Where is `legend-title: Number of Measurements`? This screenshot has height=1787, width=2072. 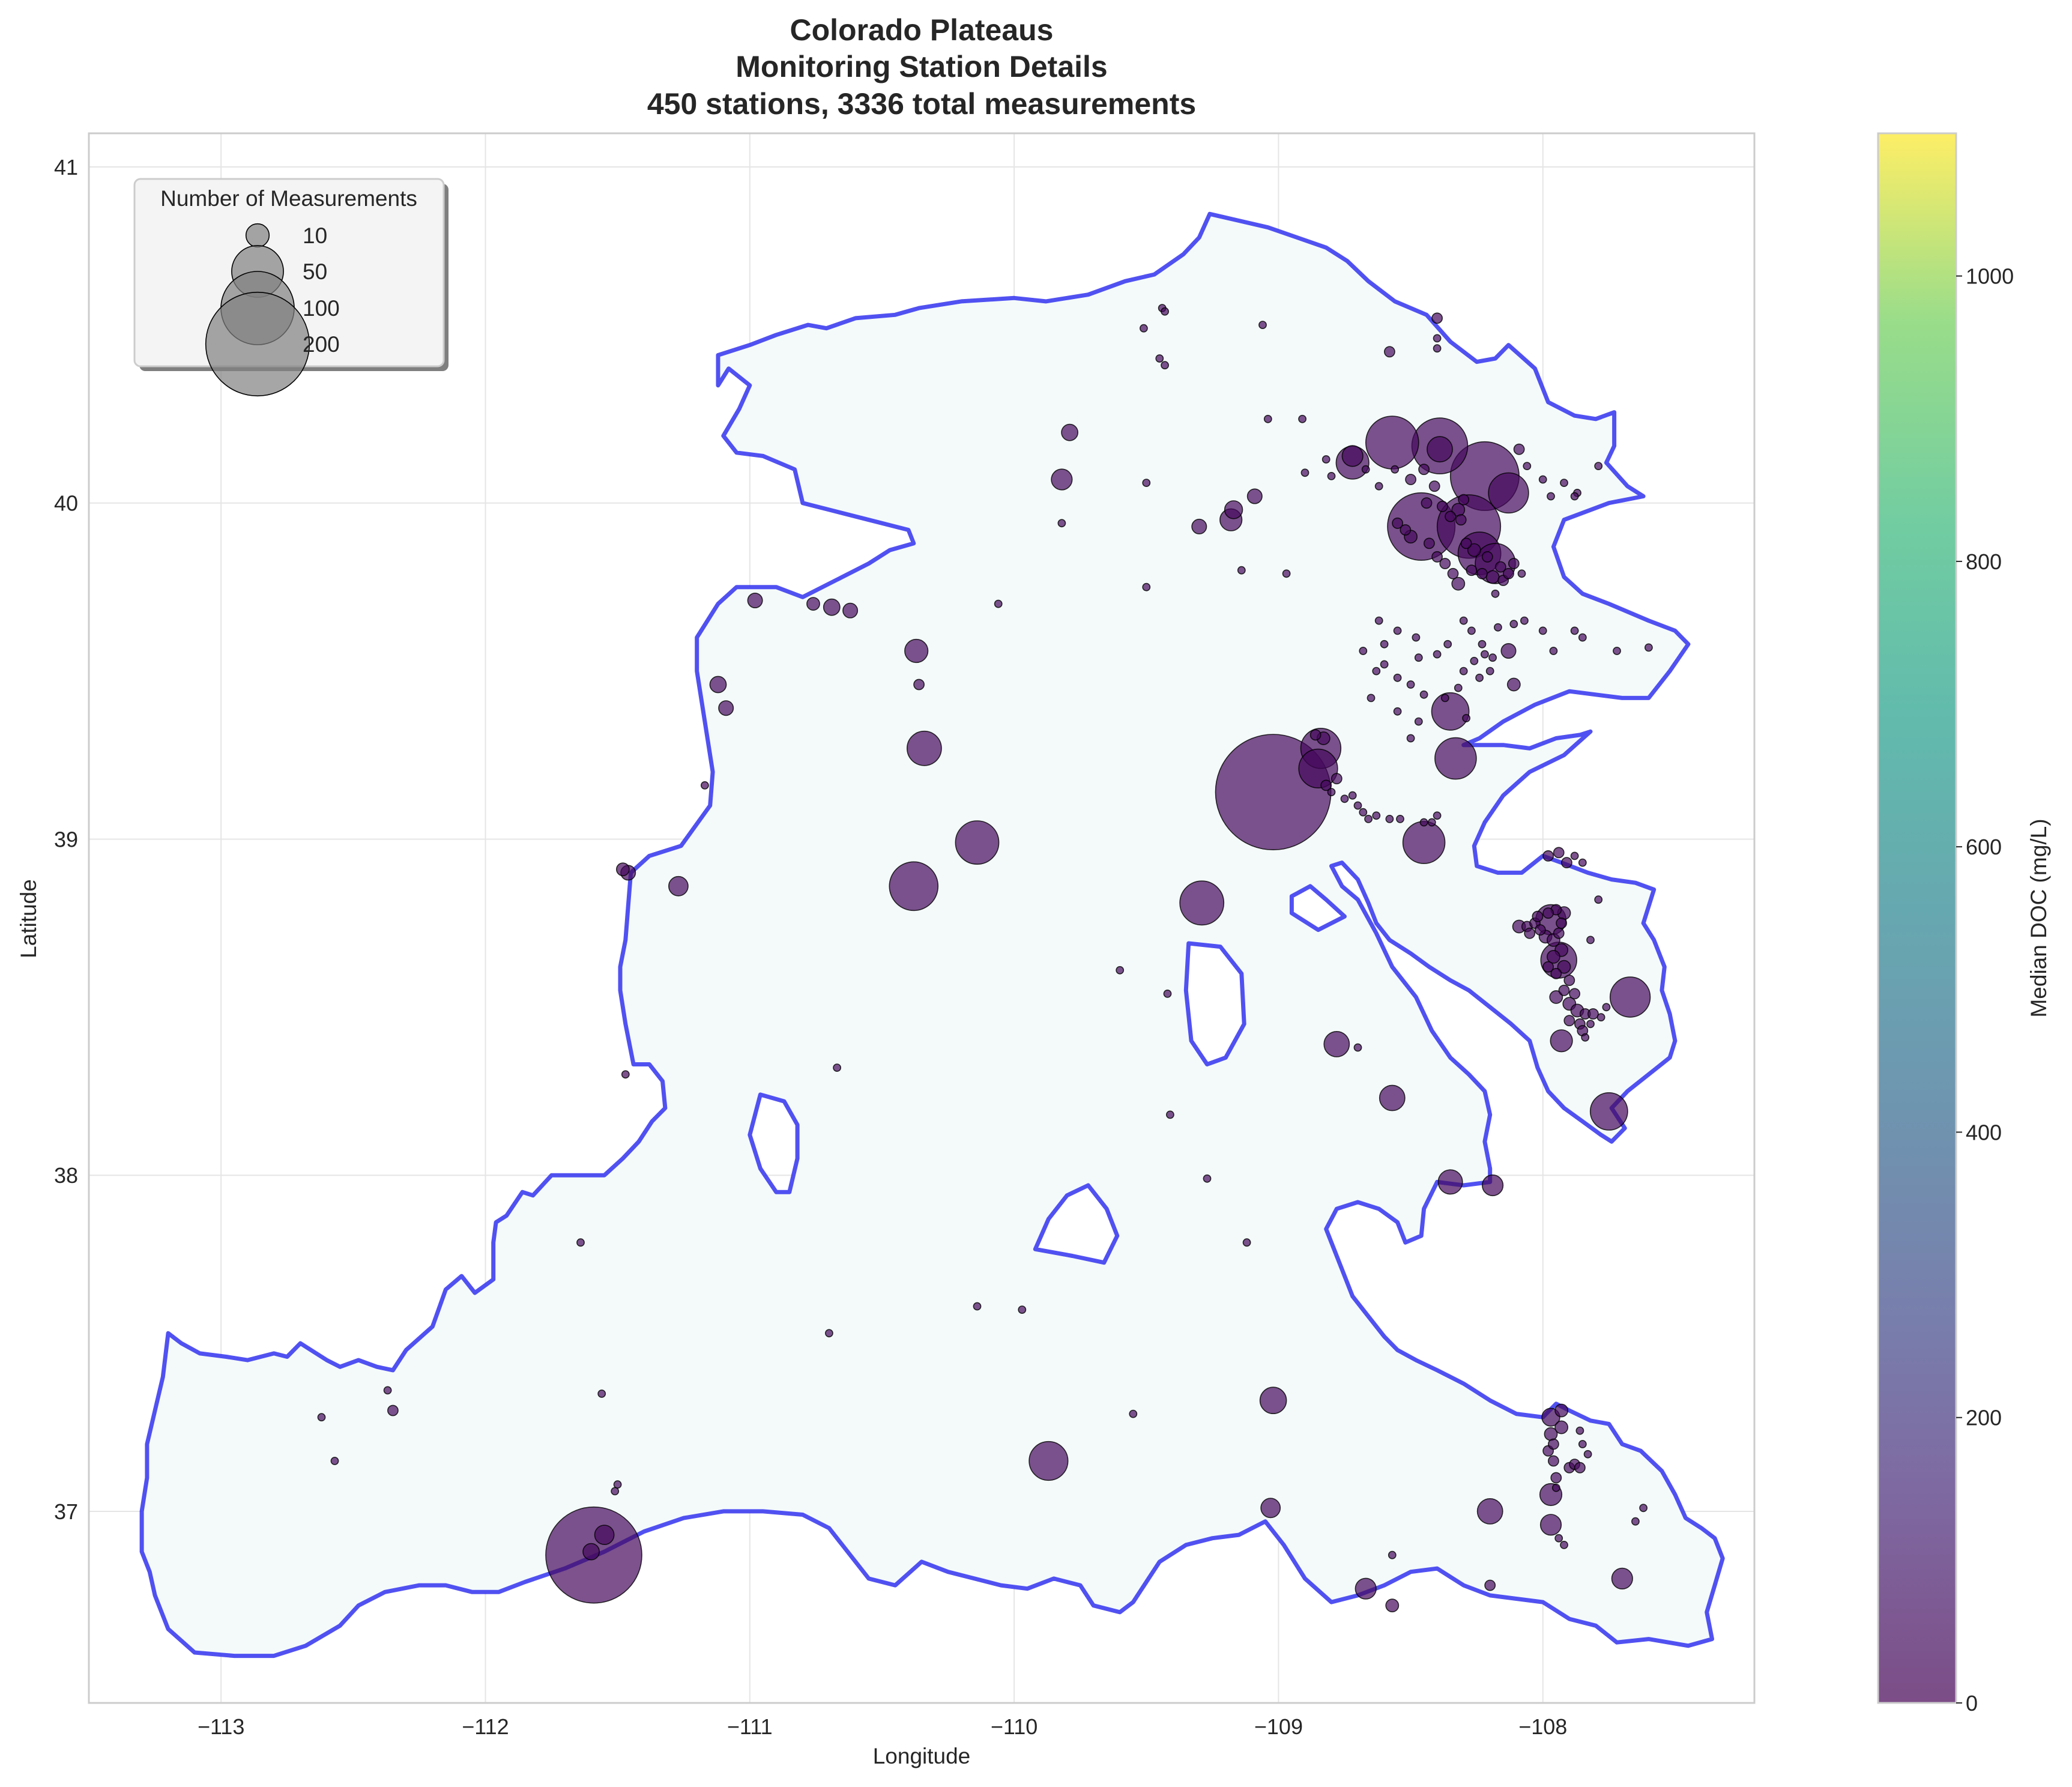
legend-title: Number of Measurements is located at coordinates (288, 198).